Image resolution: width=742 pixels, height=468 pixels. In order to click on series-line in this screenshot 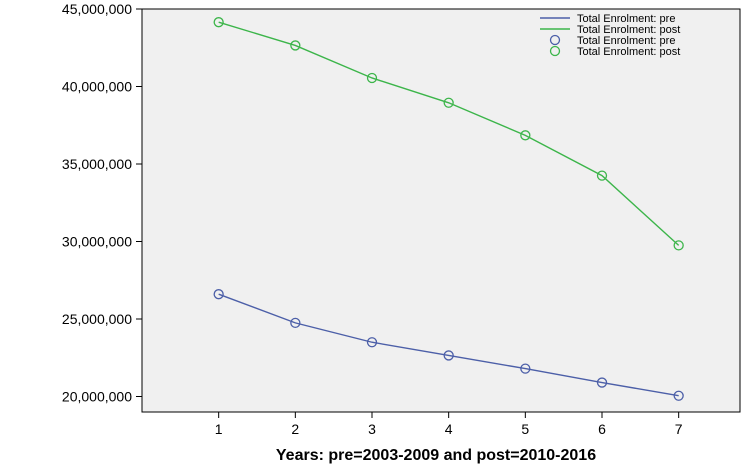, I will do `click(448, 345)`.